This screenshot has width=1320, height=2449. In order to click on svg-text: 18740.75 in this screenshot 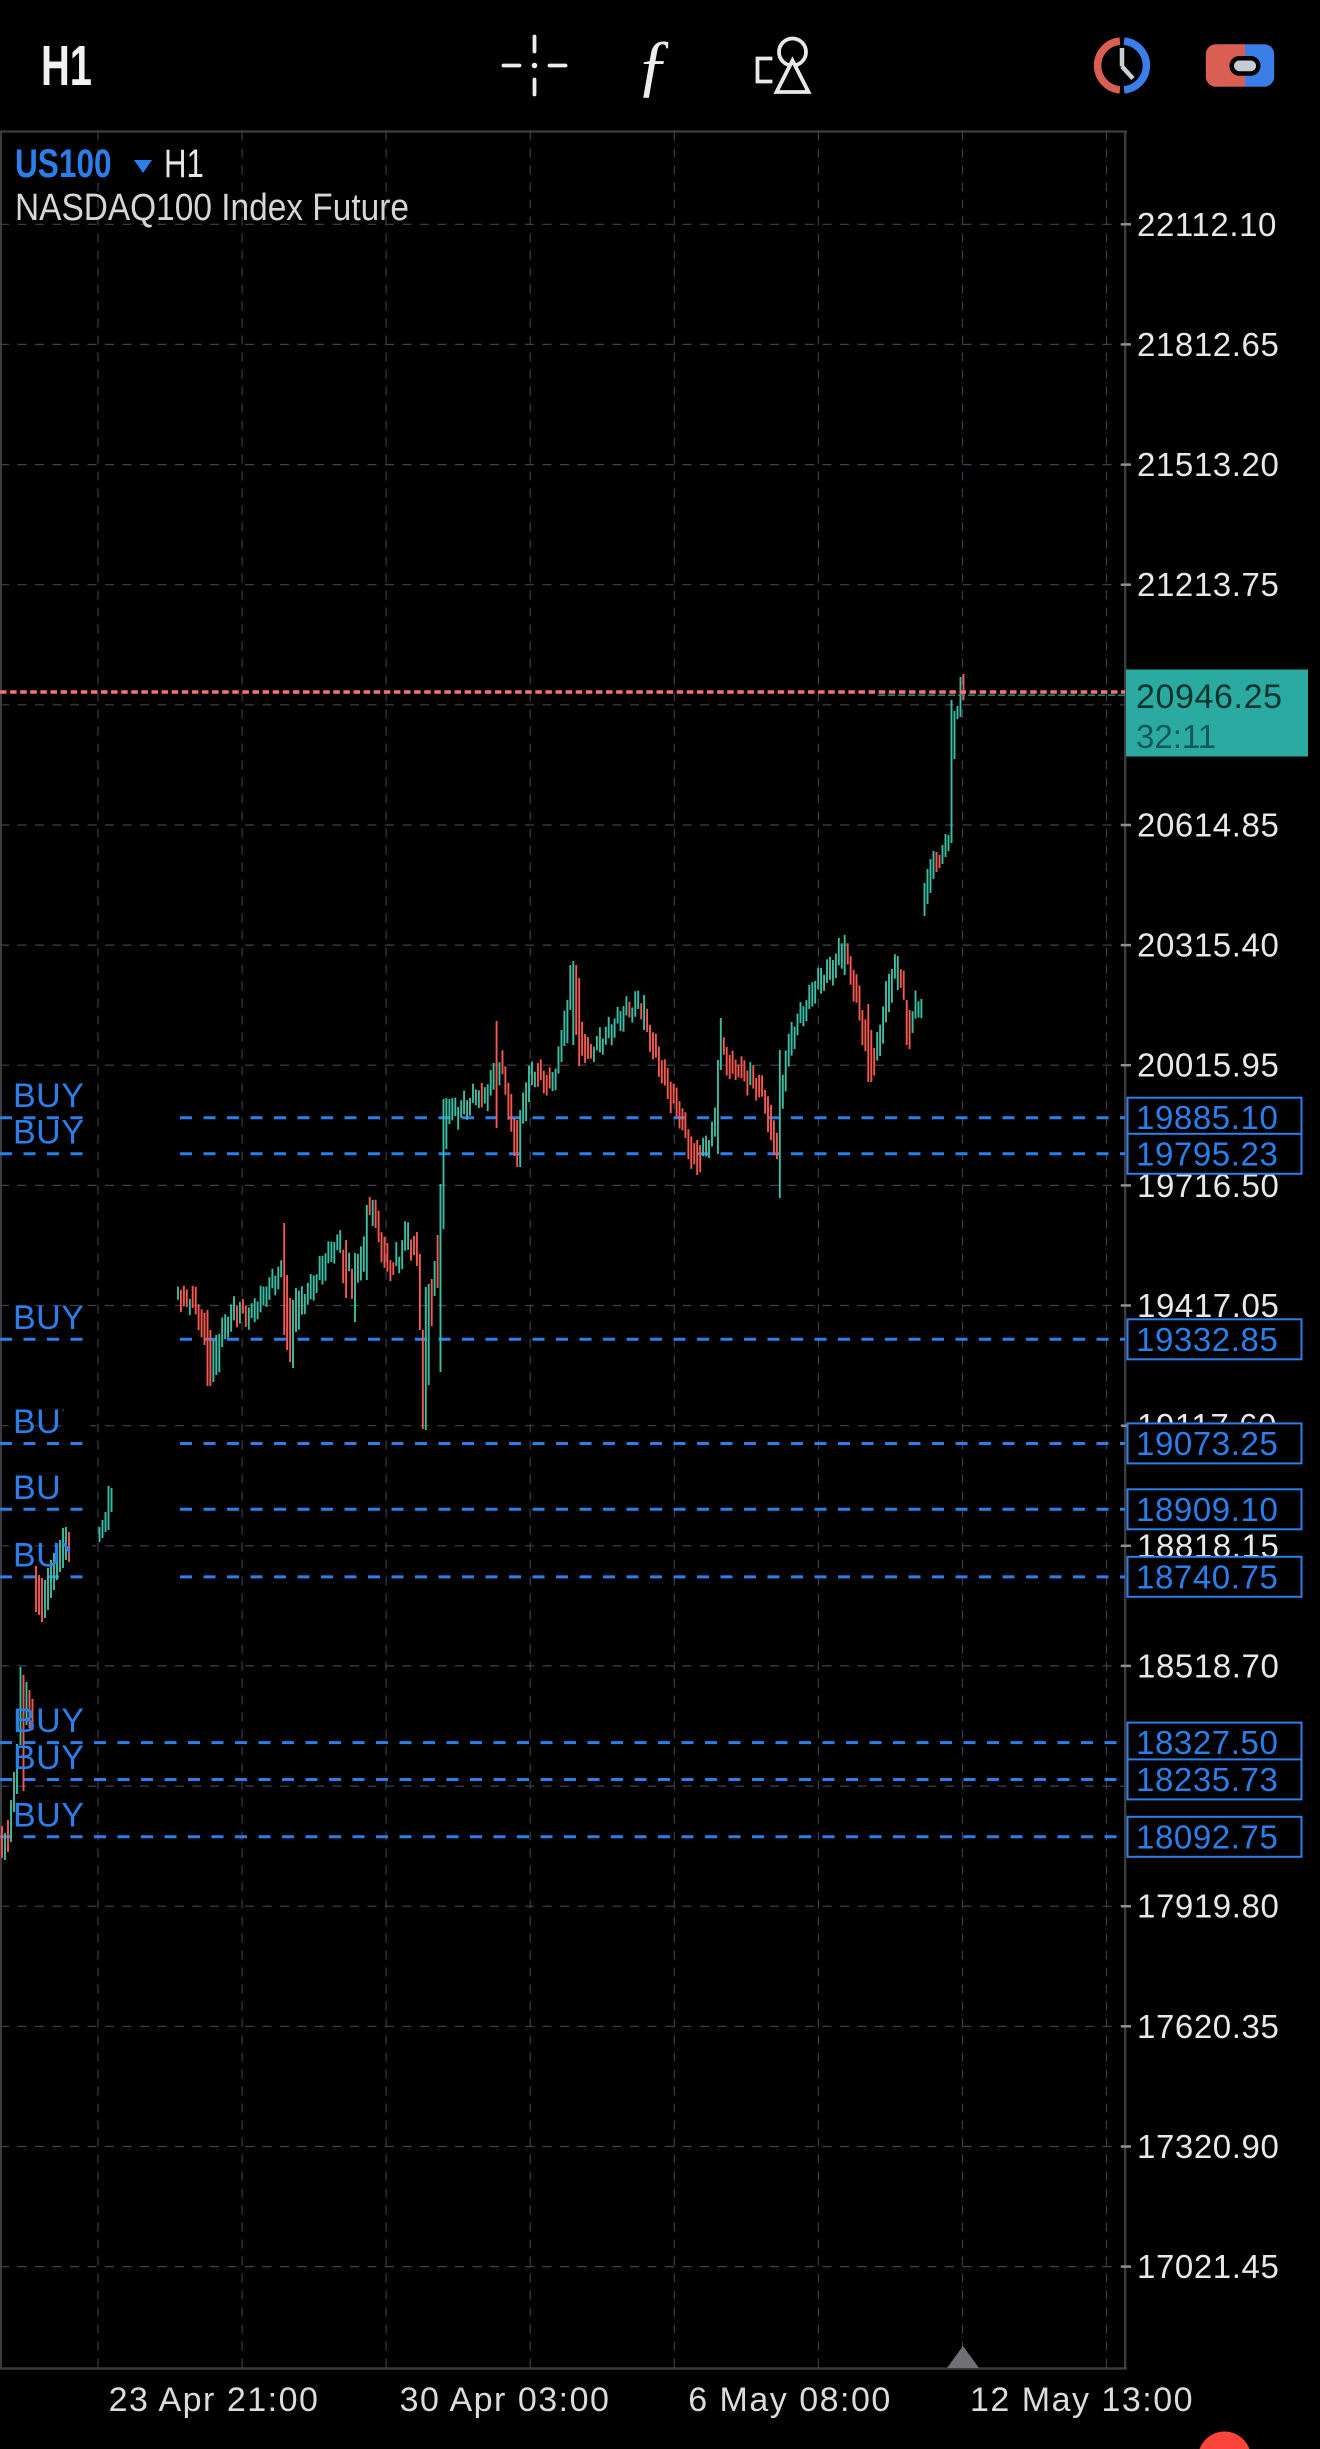, I will do `click(1207, 1576)`.